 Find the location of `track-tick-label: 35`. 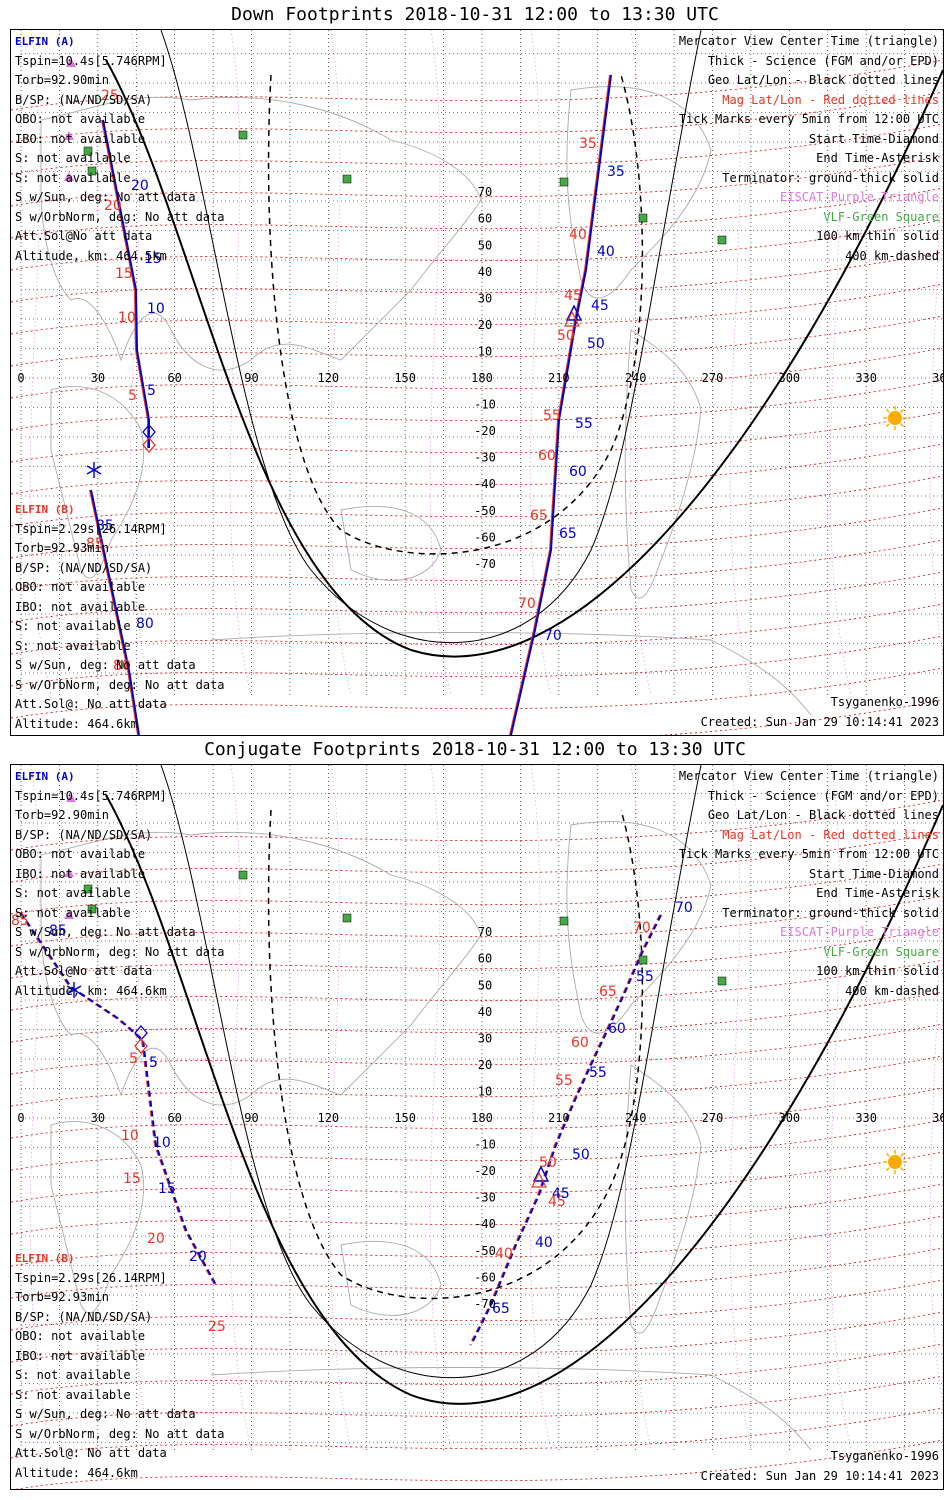

track-tick-label: 35 is located at coordinates (616, 172).